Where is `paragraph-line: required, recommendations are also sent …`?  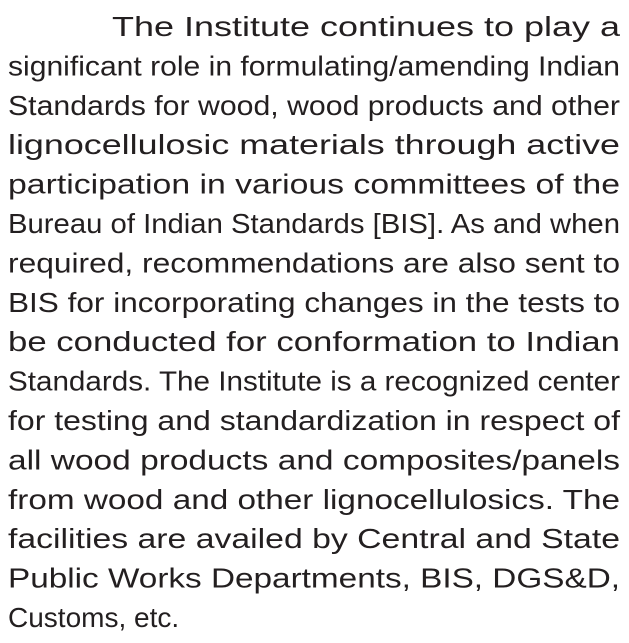 paragraph-line: required, recommendations are also sent … is located at coordinates (314, 262).